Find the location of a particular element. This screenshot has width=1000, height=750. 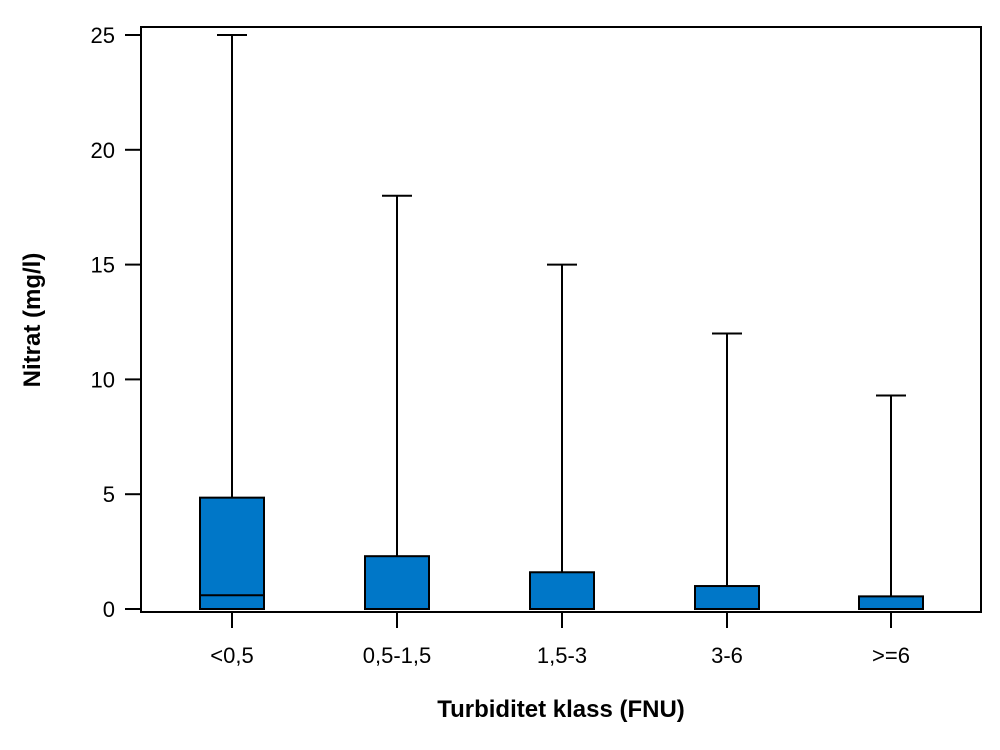

x-tick-label: >=6 is located at coordinates (891, 655).